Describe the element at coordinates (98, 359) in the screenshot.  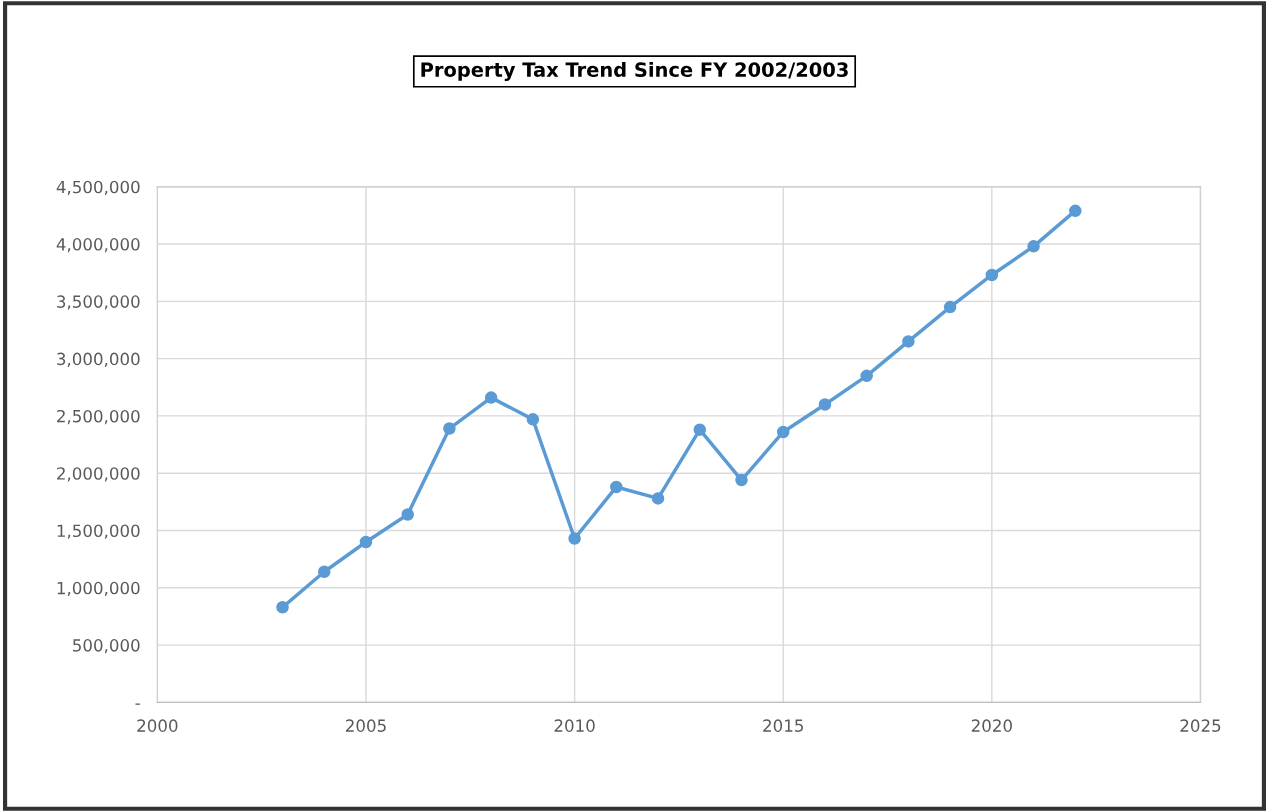
I see `y-tick-label: 3,000,000` at that location.